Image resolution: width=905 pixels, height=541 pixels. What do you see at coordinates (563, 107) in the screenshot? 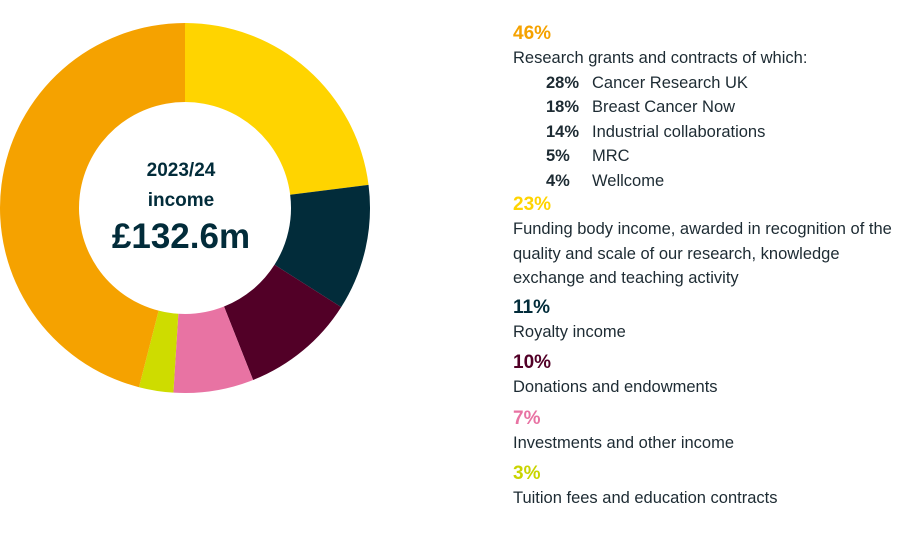
I see `legend-subitem-pct: 18%` at bounding box center [563, 107].